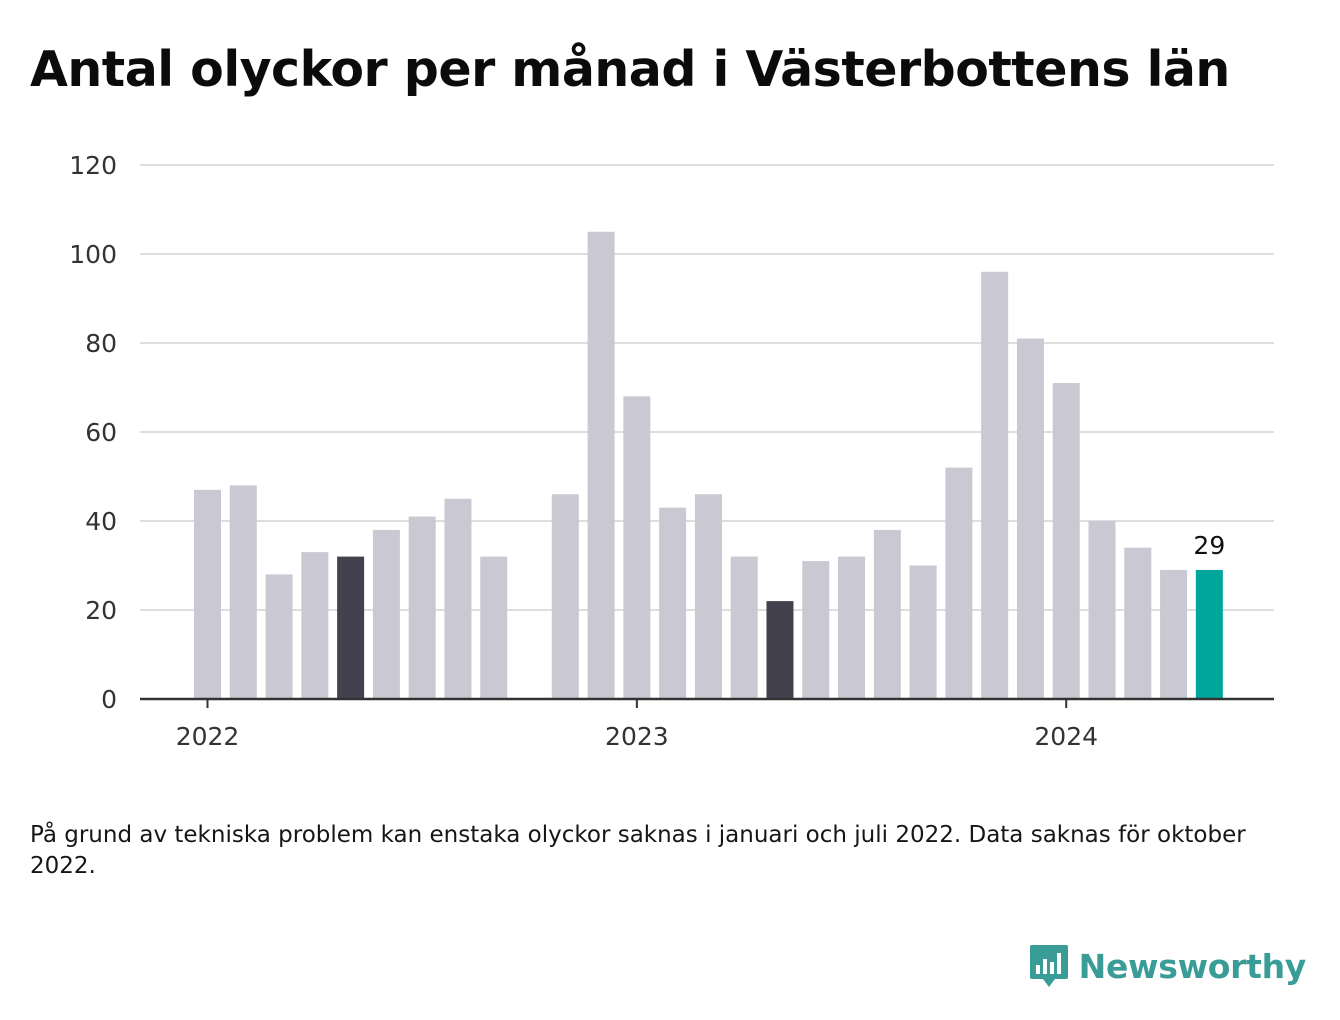  I want to click on y-tick-label-20: 20, so click(101, 610).